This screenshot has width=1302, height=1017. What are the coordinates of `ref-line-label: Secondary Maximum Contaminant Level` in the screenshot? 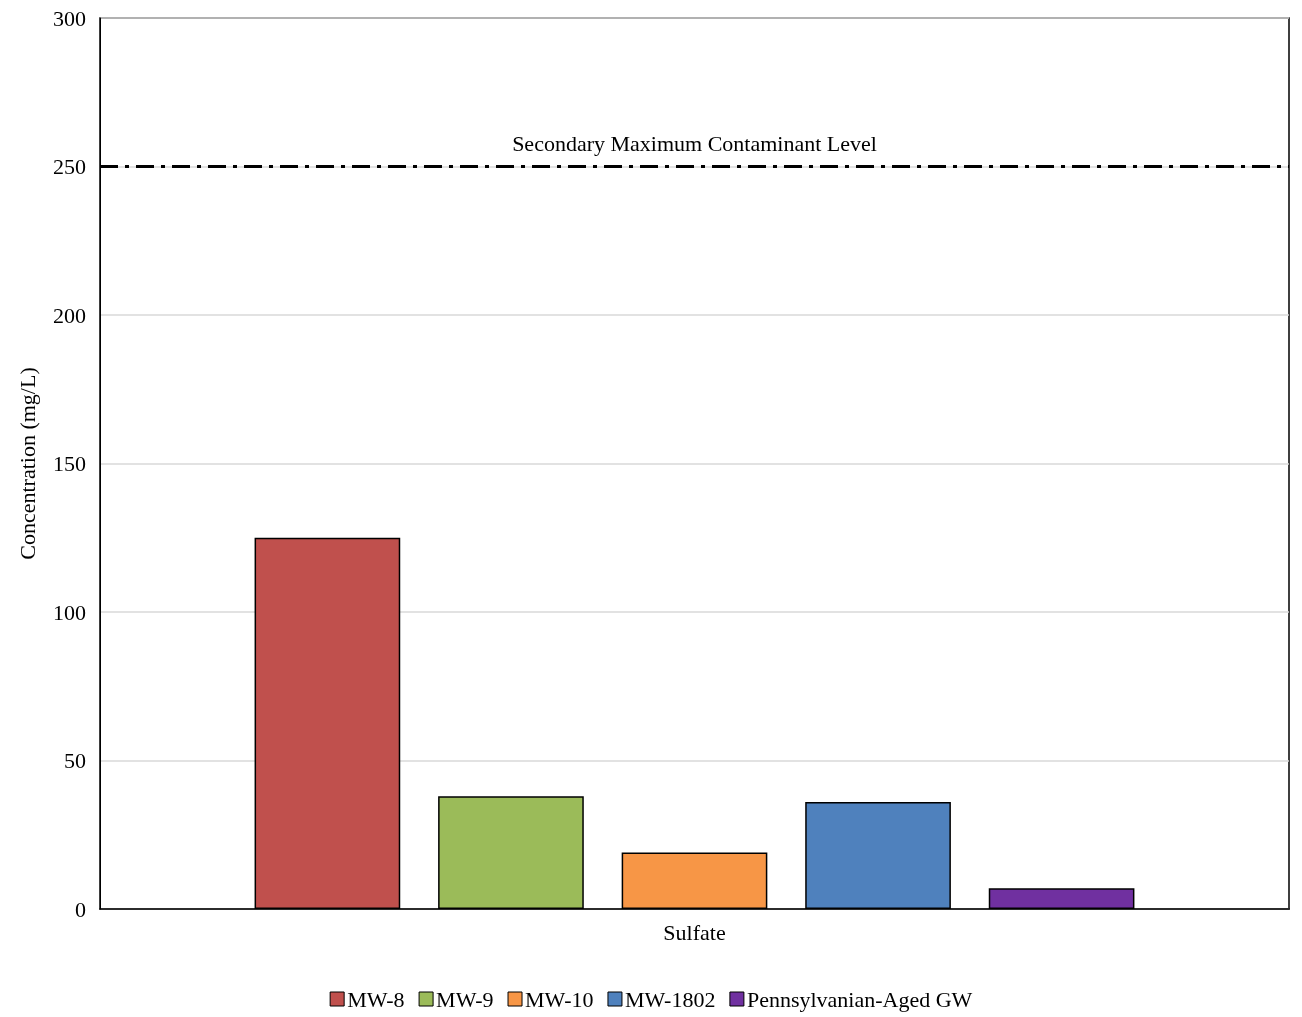 It's located at (694, 143).